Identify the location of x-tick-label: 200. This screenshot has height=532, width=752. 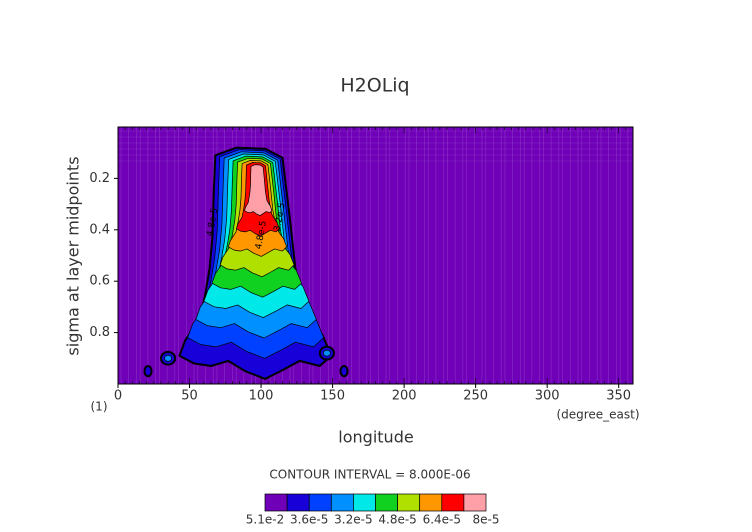
(404, 396).